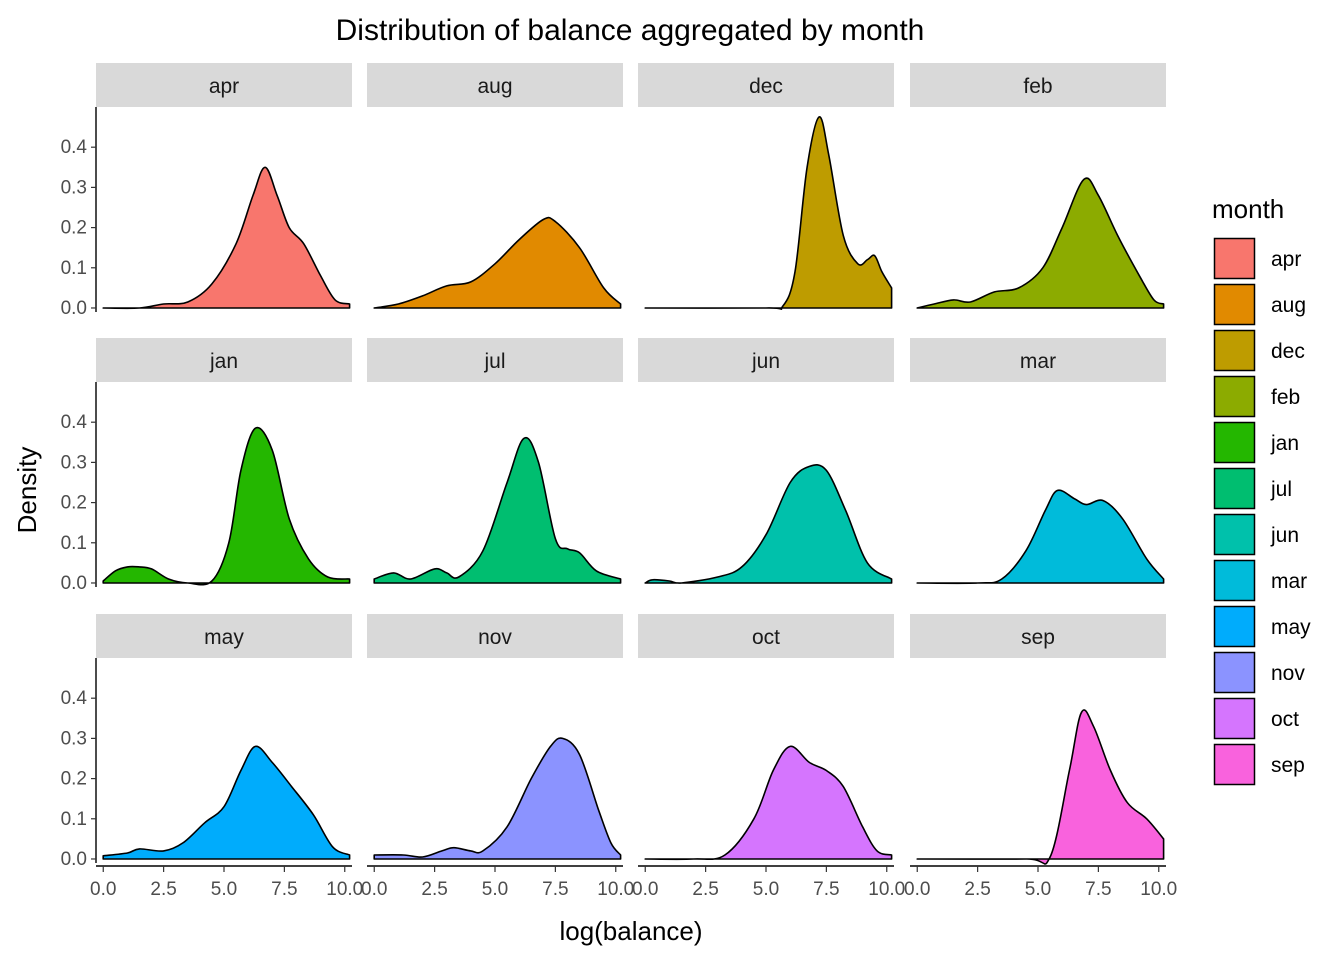 The image size is (1344, 960). What do you see at coordinates (497, 262) in the screenshot?
I see `density-area-aug` at bounding box center [497, 262].